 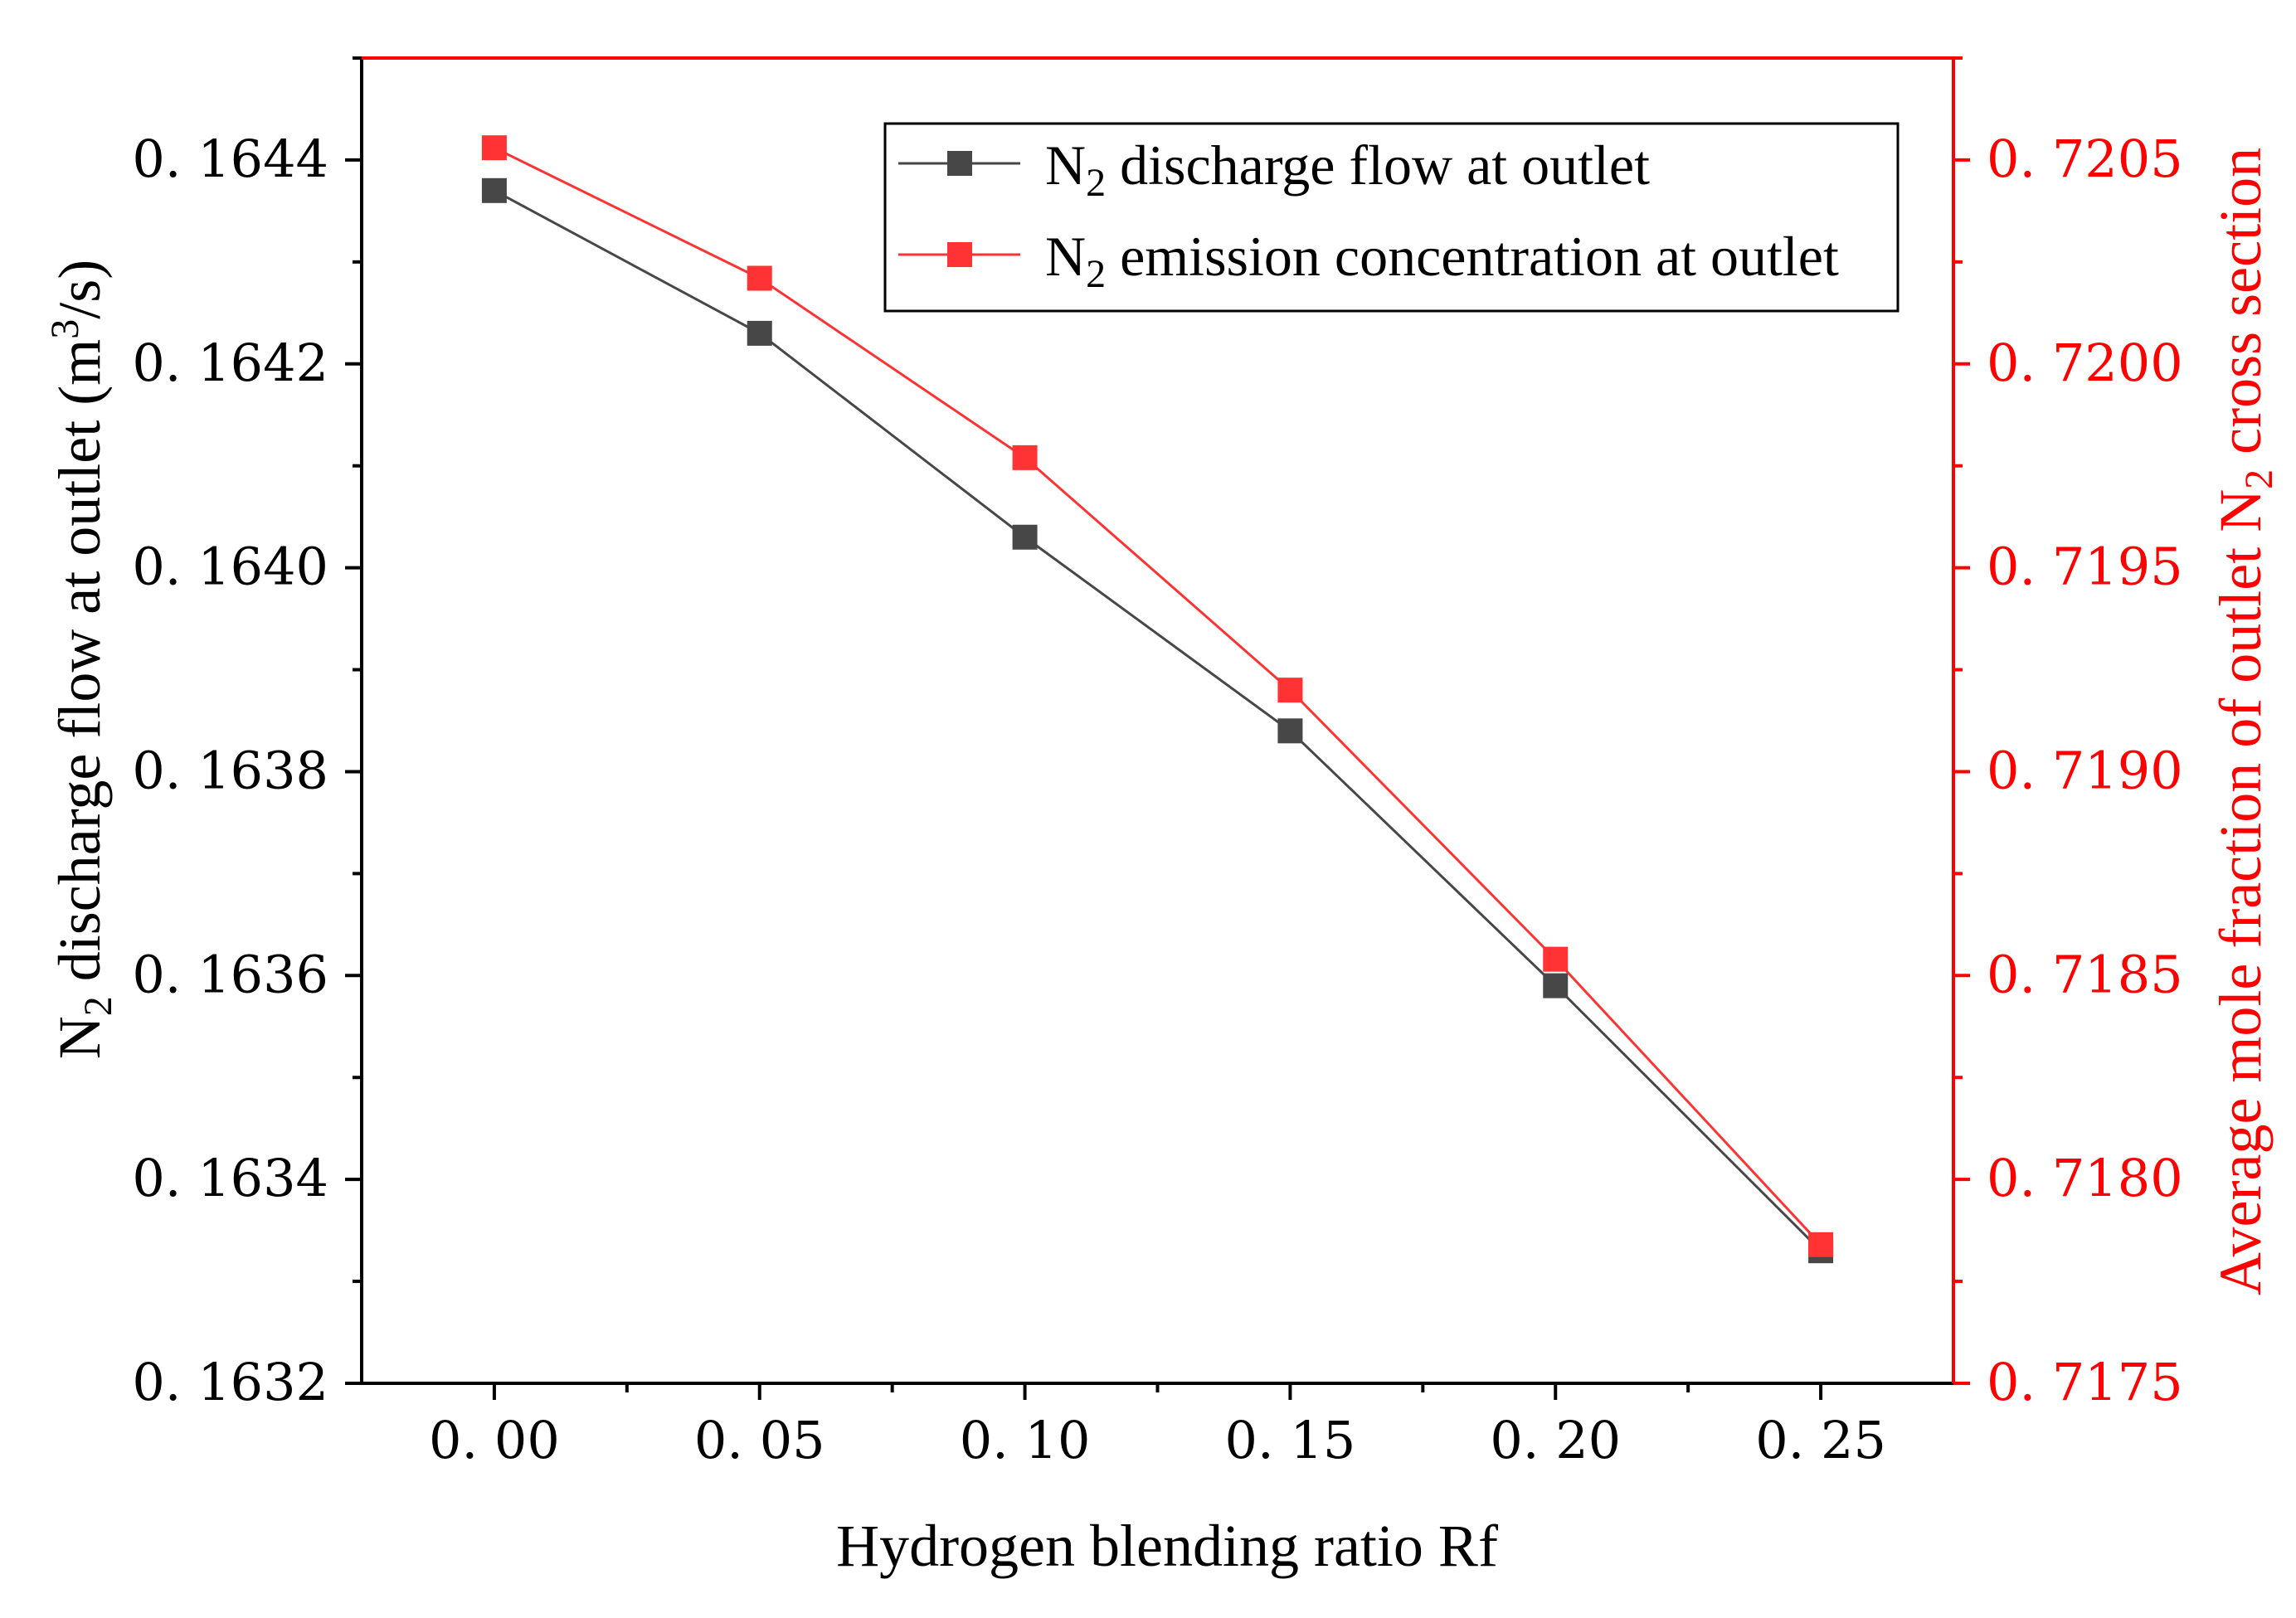 I want to click on legend-label-series1: N2 discharge flow at outlet, so click(x=1348, y=169).